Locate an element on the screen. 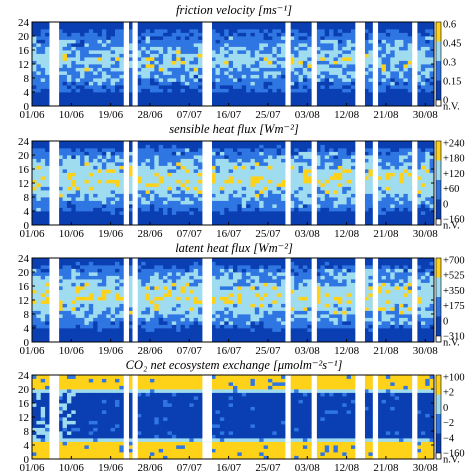 This screenshot has width=474, height=474. x-tick-label: 28/06 is located at coordinates (150, 115).